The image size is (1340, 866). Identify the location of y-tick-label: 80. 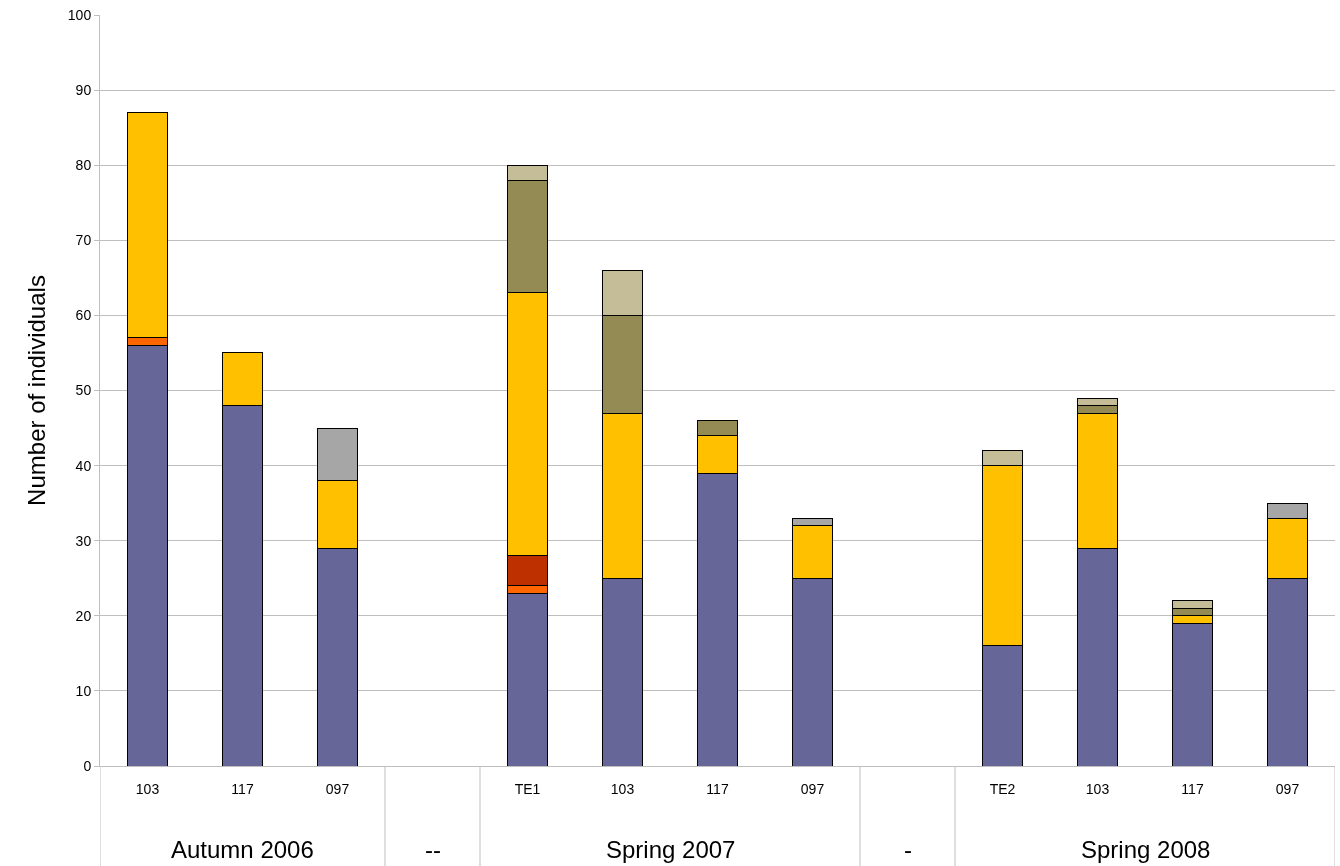
(83, 165).